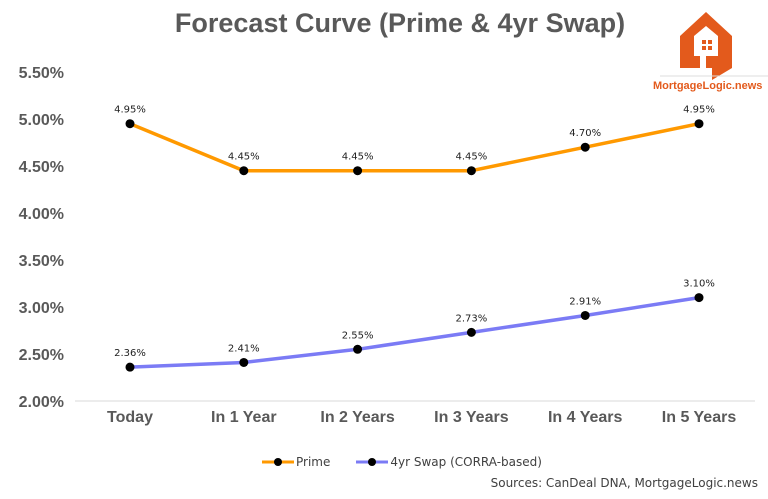 Image resolution: width=768 pixels, height=499 pixels. Describe the element at coordinates (313, 462) in the screenshot. I see `legend-label-prime: Prime` at that location.